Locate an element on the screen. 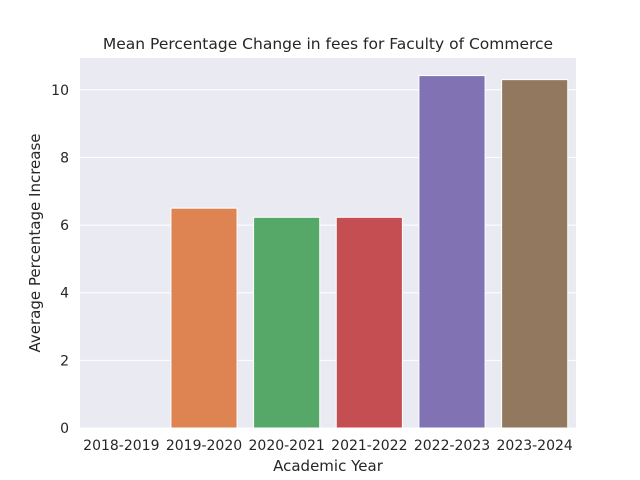 The image size is (640, 480). bar-2023-2024 is located at coordinates (535, 254).